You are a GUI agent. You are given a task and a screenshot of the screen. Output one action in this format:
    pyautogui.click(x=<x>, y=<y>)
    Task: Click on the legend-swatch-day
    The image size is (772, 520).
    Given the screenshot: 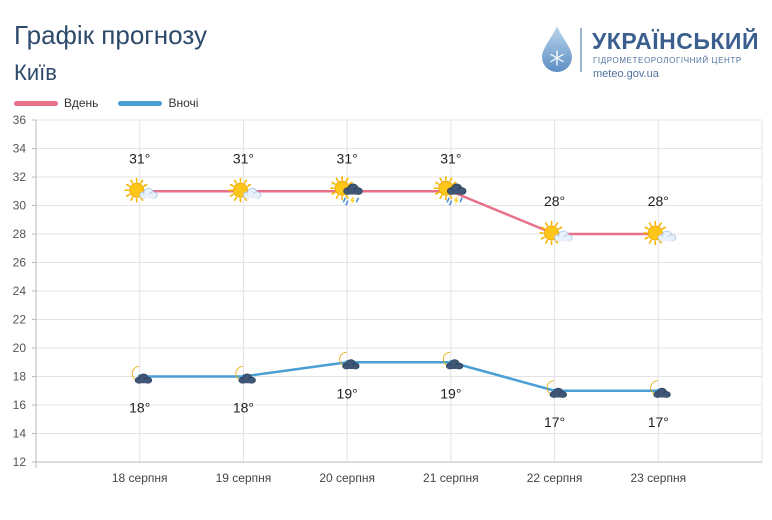 What is the action you would take?
    pyautogui.click(x=36, y=103)
    